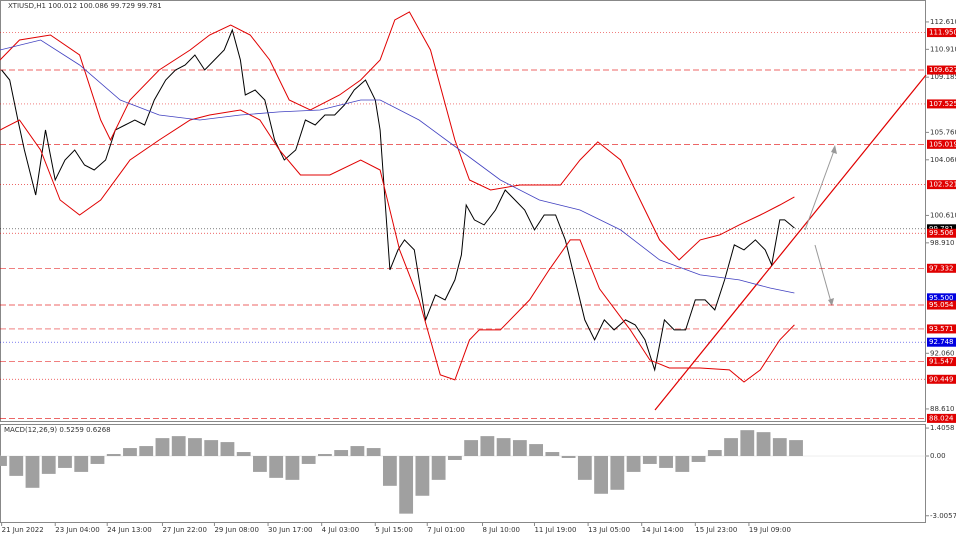 This screenshot has height=535, width=956. I want to click on level-label: 90.449, so click(941, 379).